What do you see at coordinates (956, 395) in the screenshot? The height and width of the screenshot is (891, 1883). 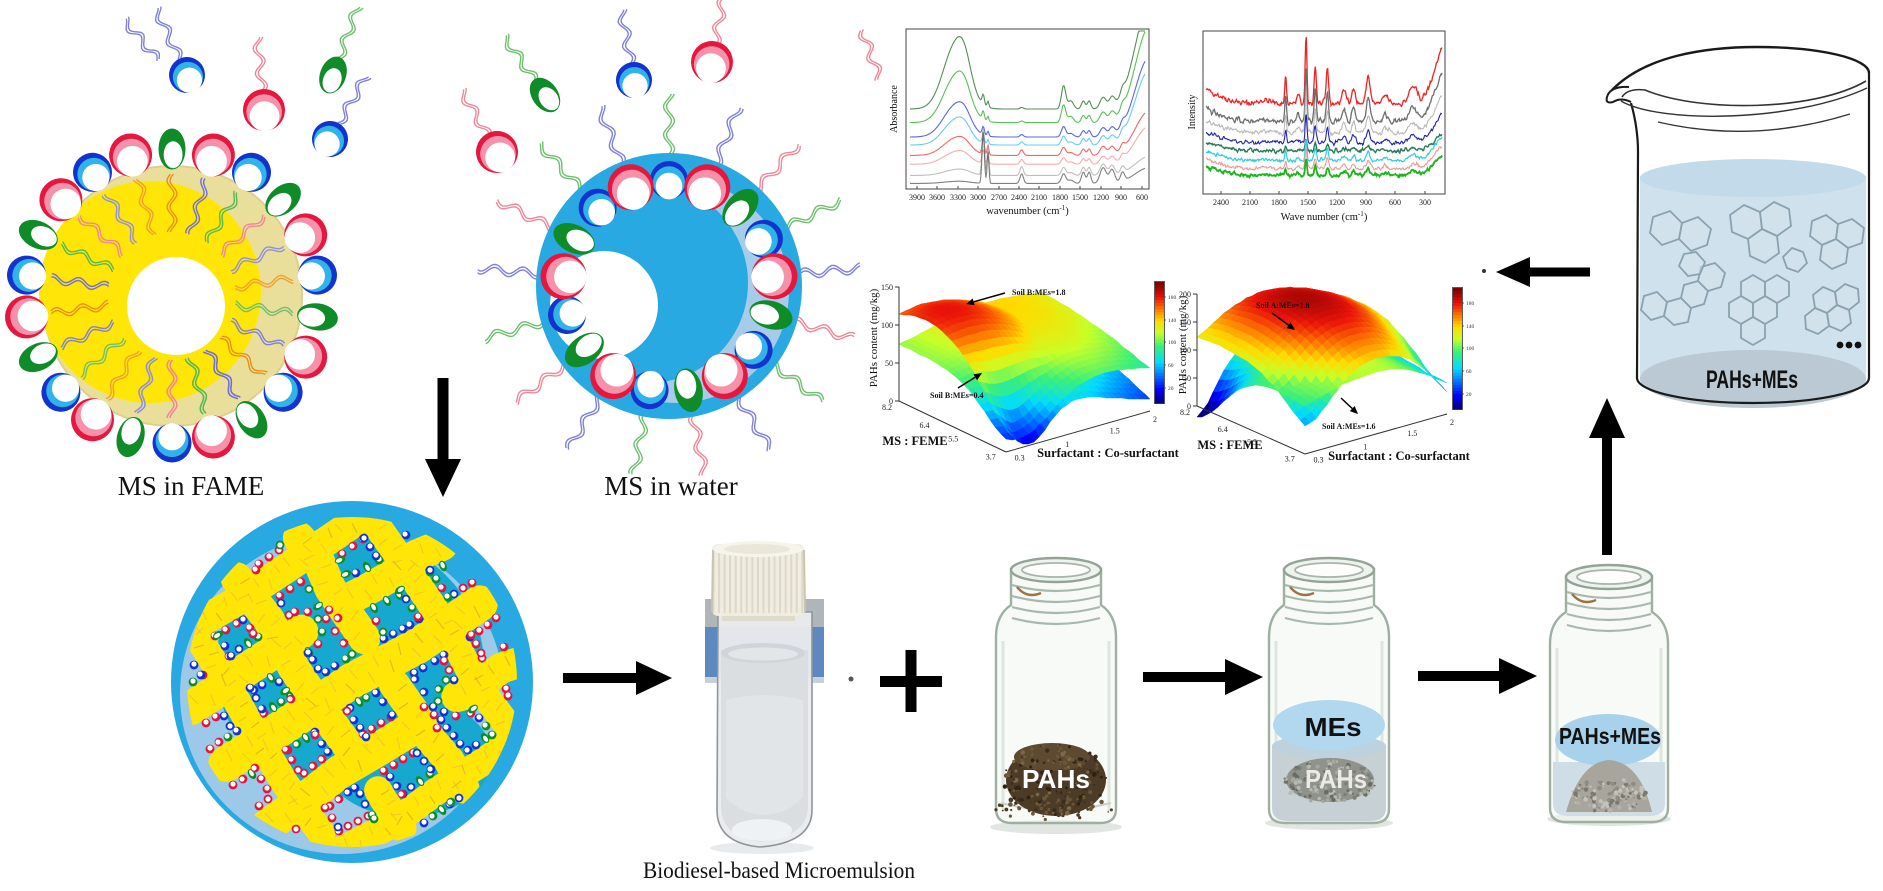 I see `svg-text: Soil B:MEs=0.4` at bounding box center [956, 395].